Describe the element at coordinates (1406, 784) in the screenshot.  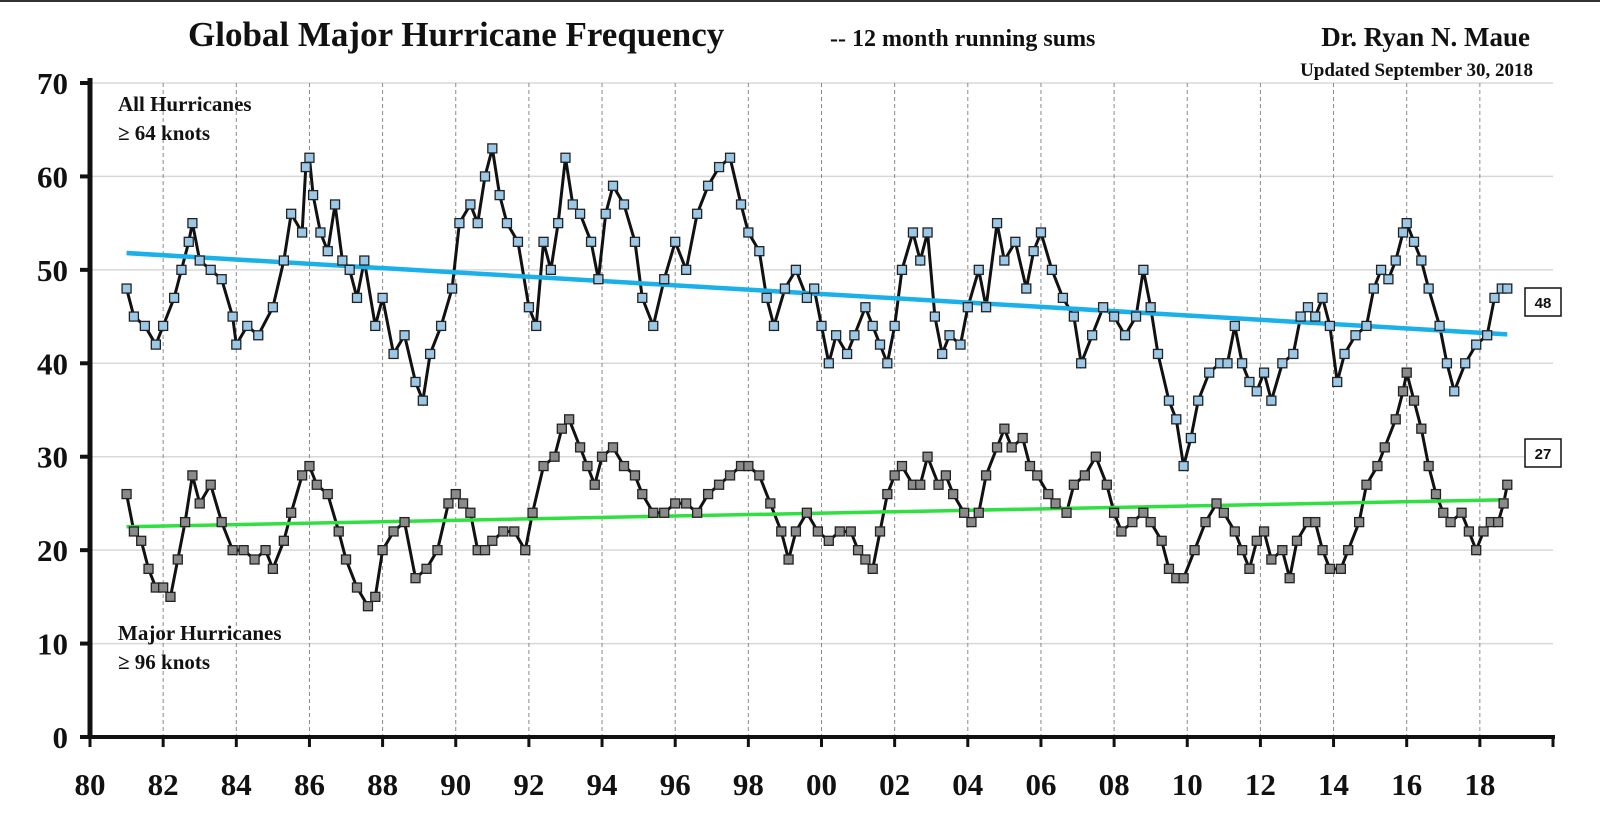
I see `x-tick-label: 16` at that location.